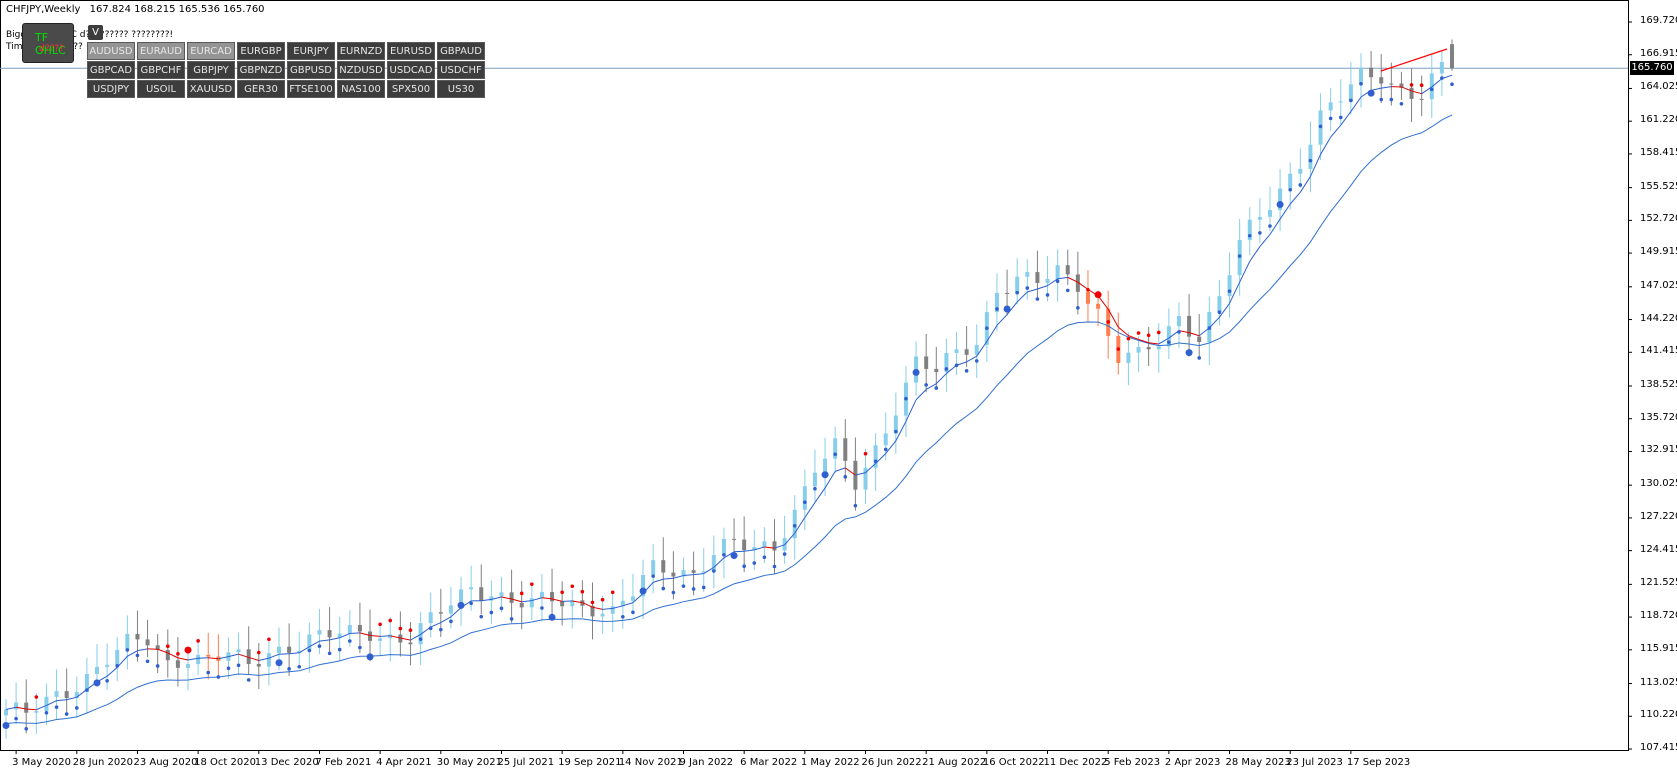  Describe the element at coordinates (461, 51) in the screenshot. I see `symbol-button-gbpaud: GBPAUD` at that location.